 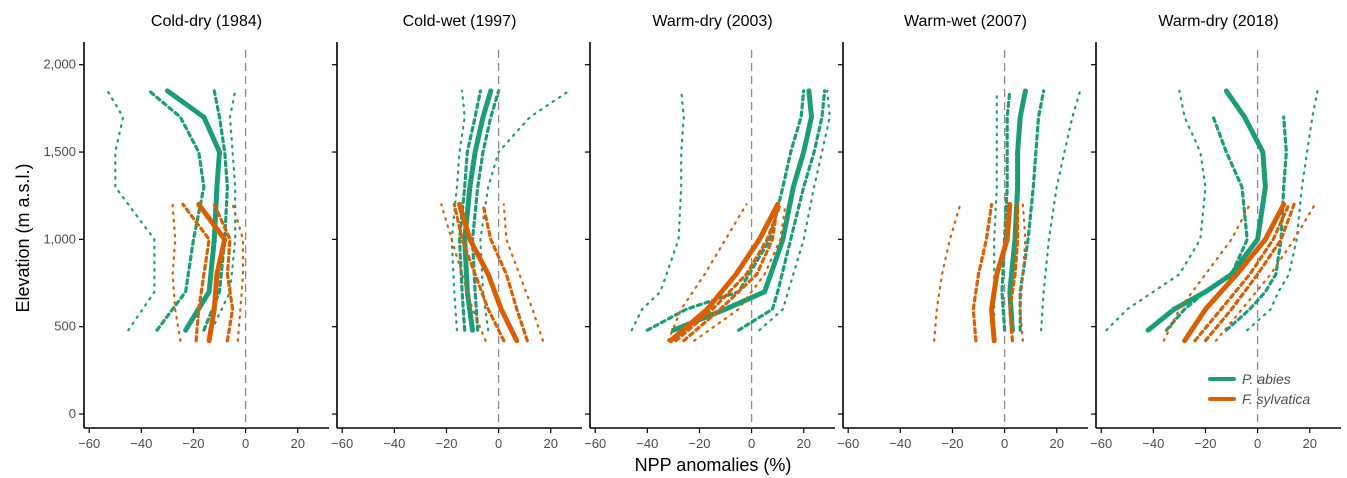 What do you see at coordinates (65, 326) in the screenshot?
I see `y-tick-label: 500` at bounding box center [65, 326].